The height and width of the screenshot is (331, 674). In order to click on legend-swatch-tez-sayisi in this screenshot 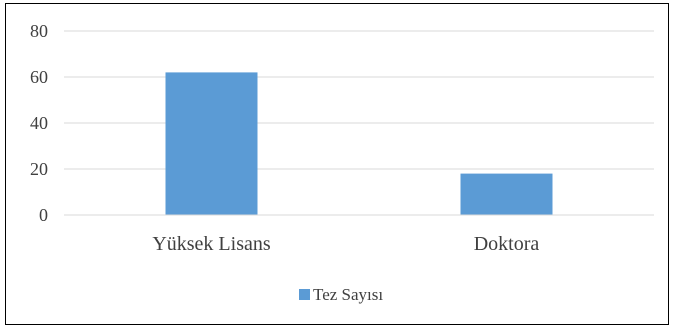, I will do `click(304, 294)`.